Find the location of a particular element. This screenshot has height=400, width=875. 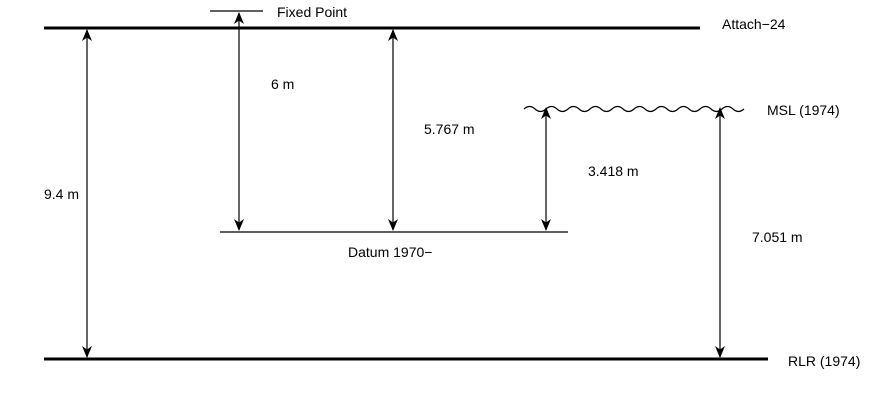

label-datum: Datum 1970− is located at coordinates (390, 252).